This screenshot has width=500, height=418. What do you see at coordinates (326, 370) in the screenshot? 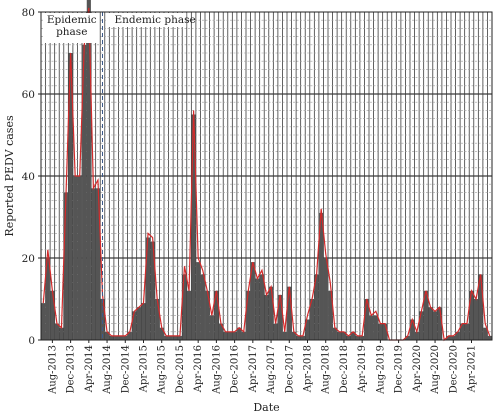
I see `x-tick-label: Aug-2018` at bounding box center [326, 370].